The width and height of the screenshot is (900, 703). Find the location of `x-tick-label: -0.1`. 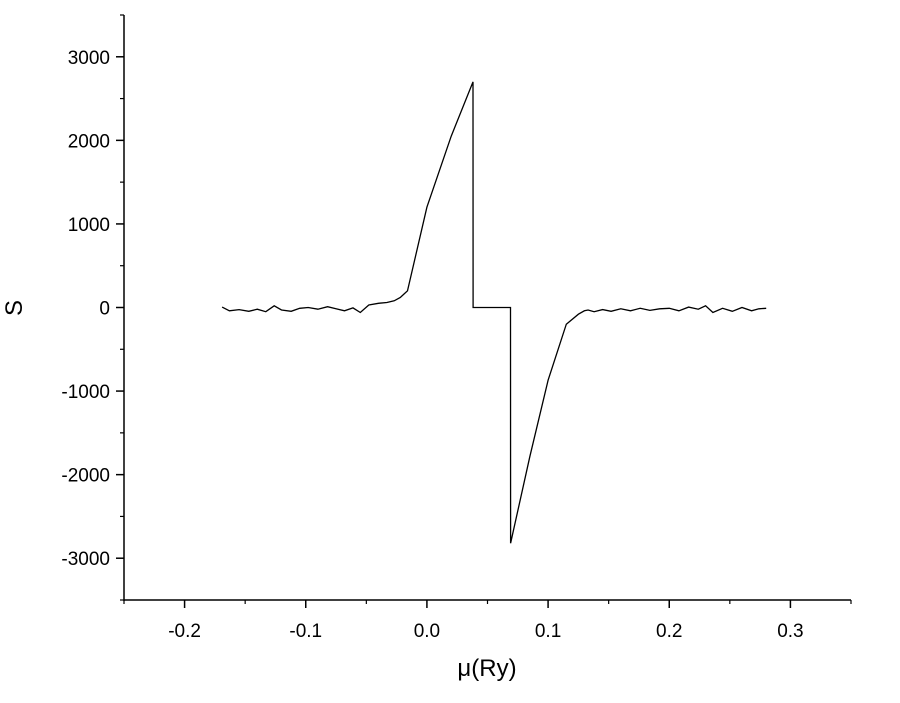

x-tick-label: -0.1 is located at coordinates (305, 631).